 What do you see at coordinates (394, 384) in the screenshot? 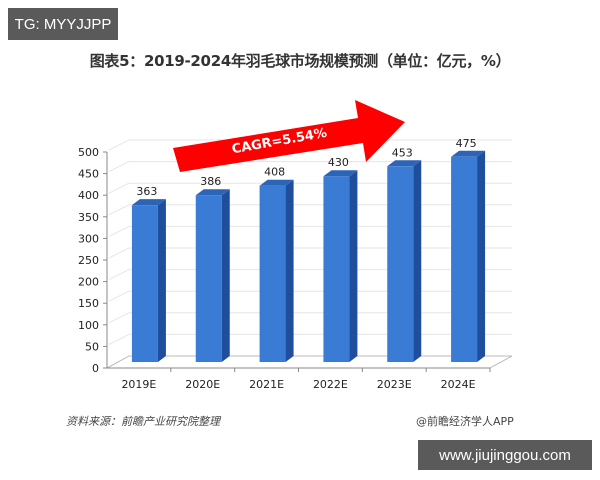
I see `x-tick-label: 2023E` at bounding box center [394, 384].